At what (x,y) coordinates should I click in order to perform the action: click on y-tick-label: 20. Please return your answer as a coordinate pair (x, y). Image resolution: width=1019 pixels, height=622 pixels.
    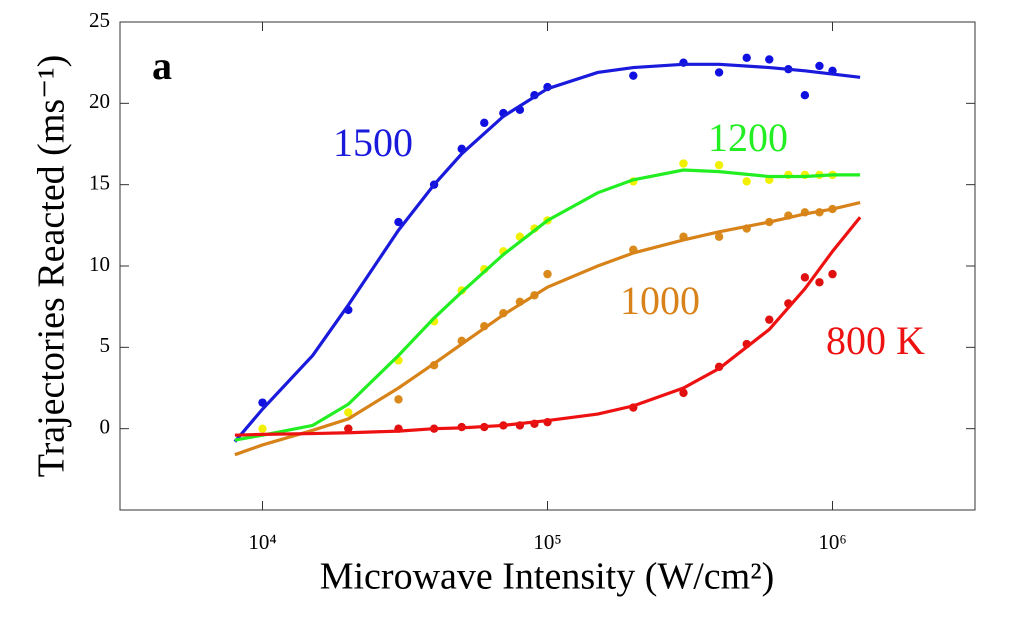
    Looking at the image, I should click on (99, 101).